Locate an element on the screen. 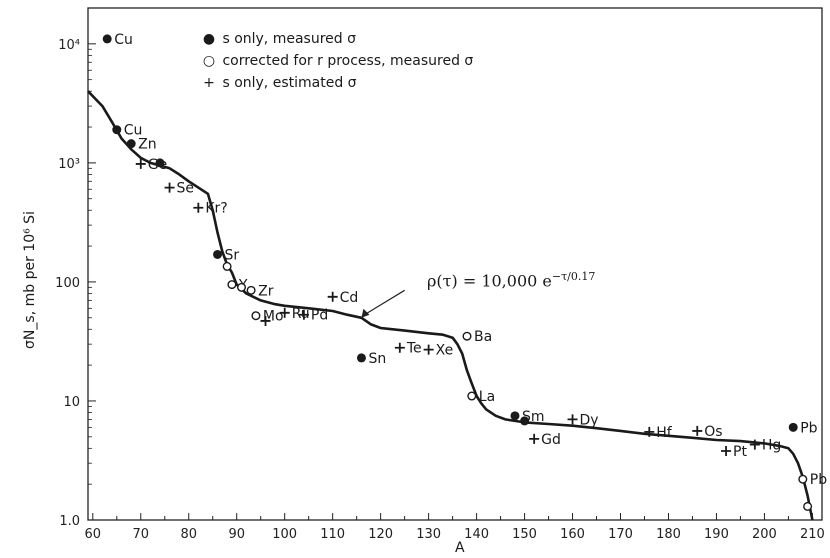  curve-annotation: ρ(τ) = 10,000 e−τ/0.17 is located at coordinates (511, 280).